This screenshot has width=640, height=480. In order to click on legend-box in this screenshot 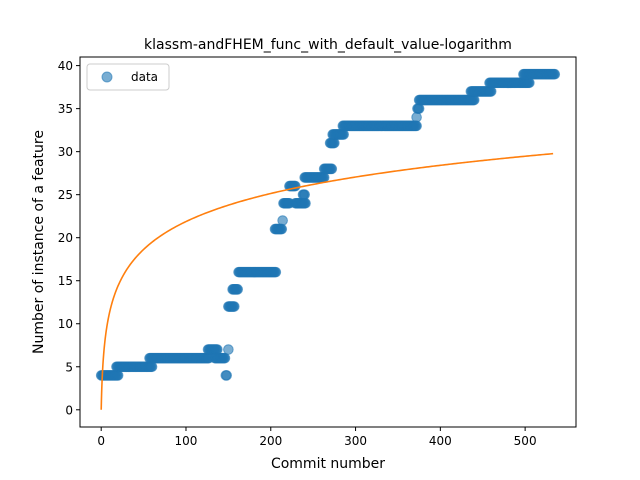, I will do `click(128, 77)`.